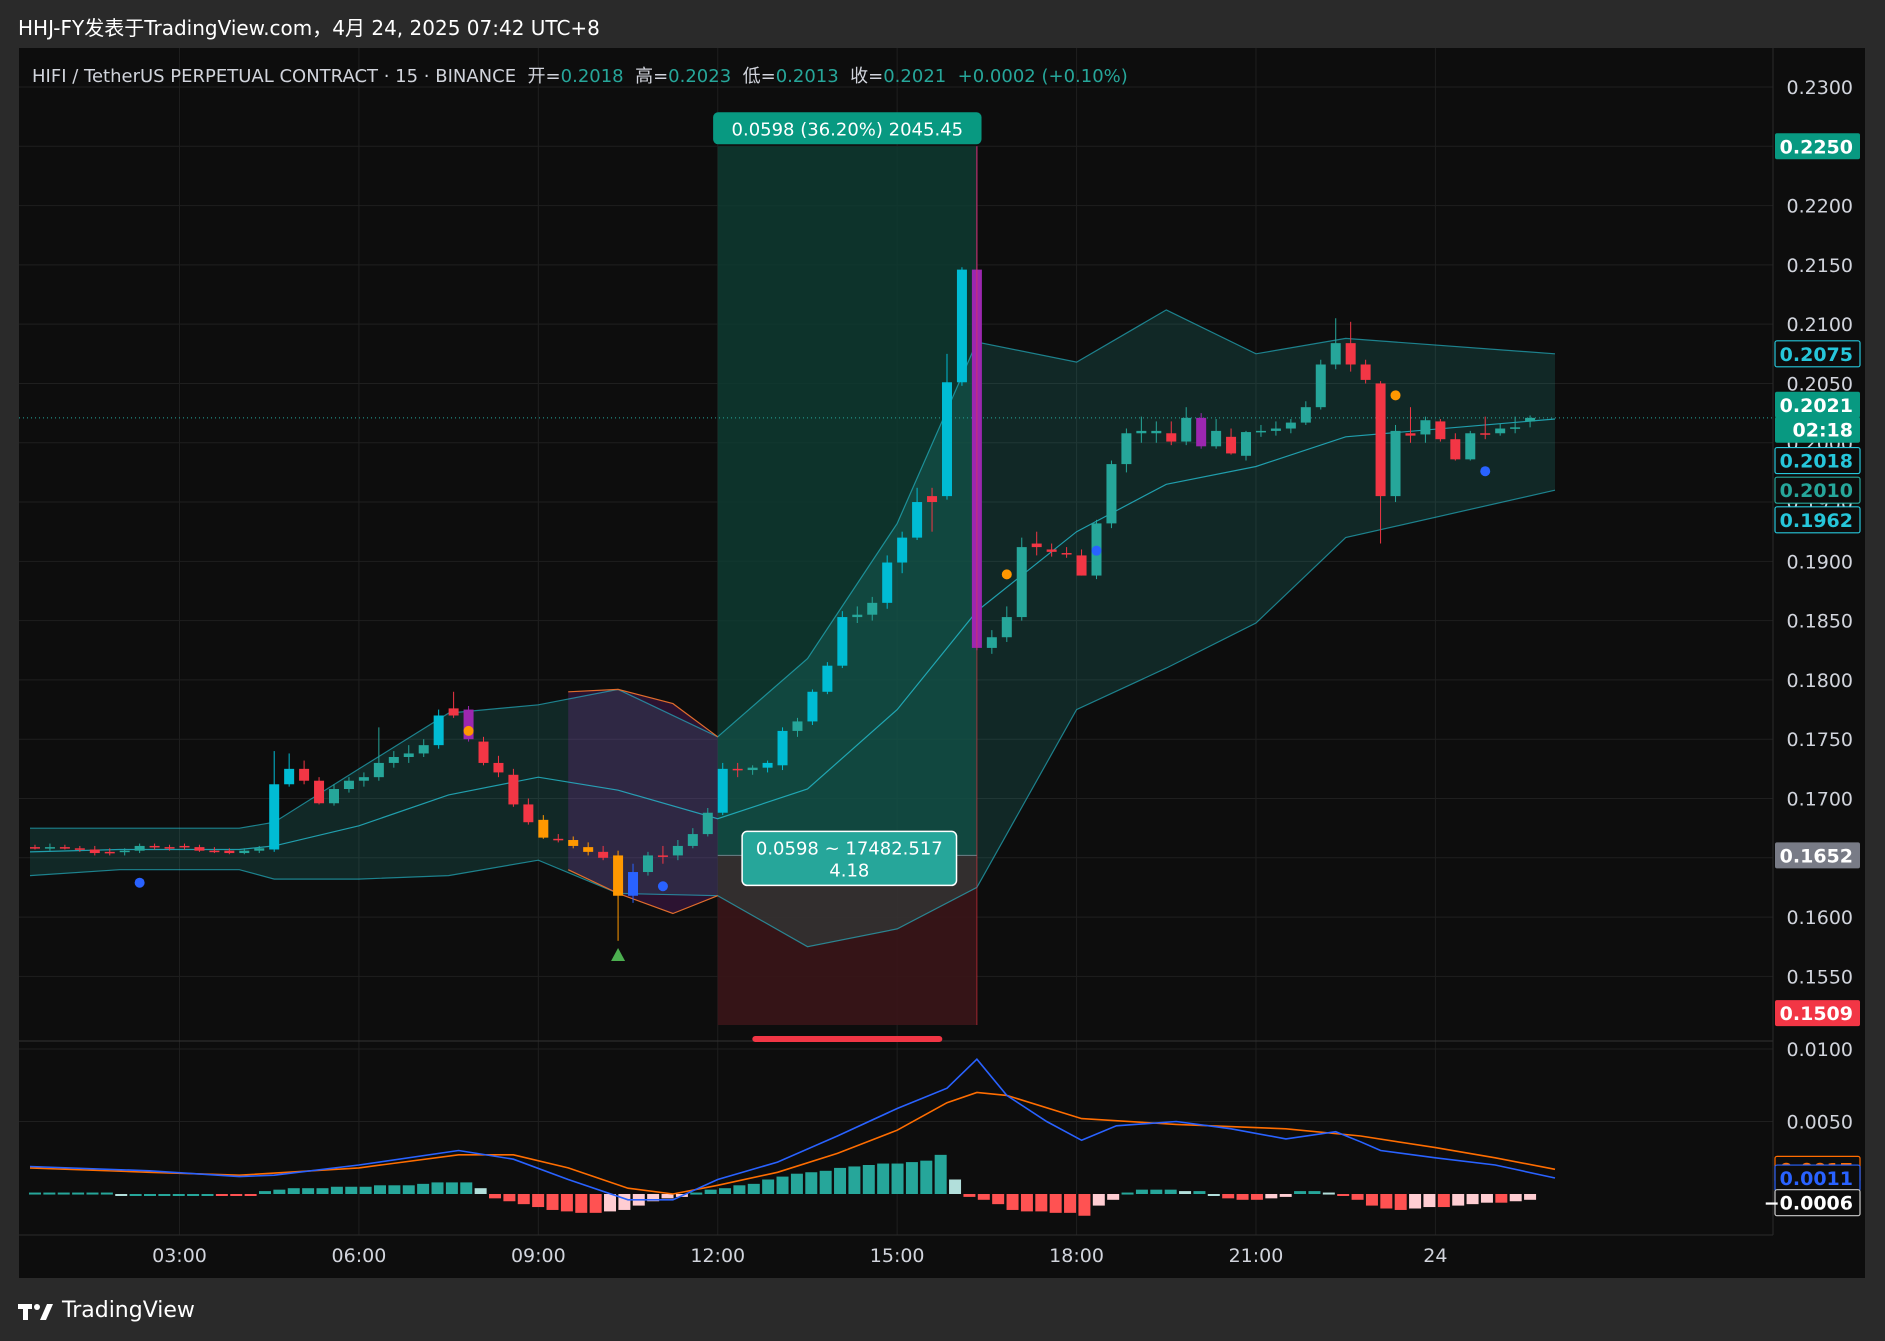  I want to click on tradingview-logo: TradingView, so click(106, 1310).